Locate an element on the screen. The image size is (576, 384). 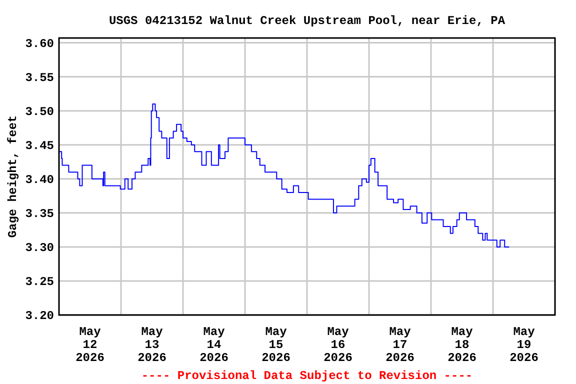
y-tick-label: 3.55 is located at coordinates (39, 77).